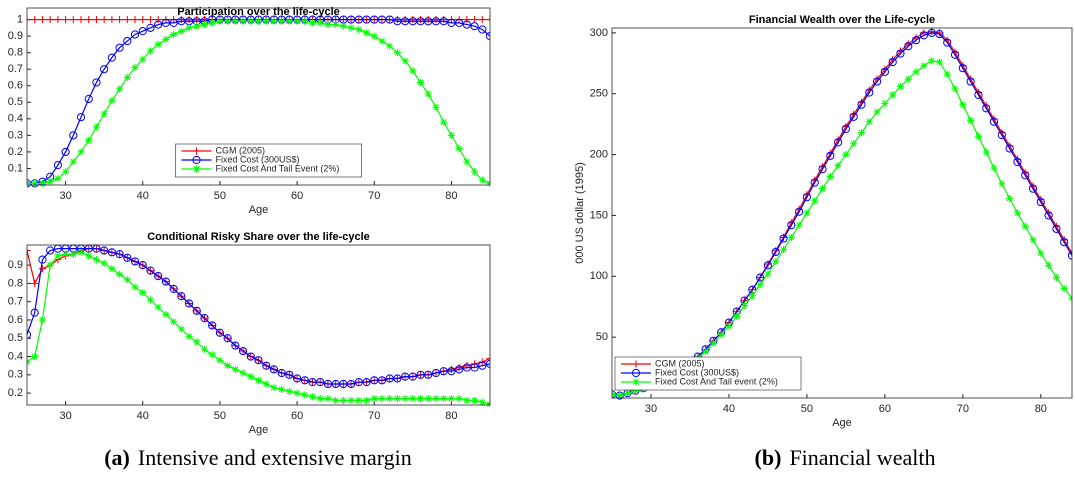 The height and width of the screenshot is (478, 1075). What do you see at coordinates (196, 151) in the screenshot?
I see `legend-marker` at bounding box center [196, 151].